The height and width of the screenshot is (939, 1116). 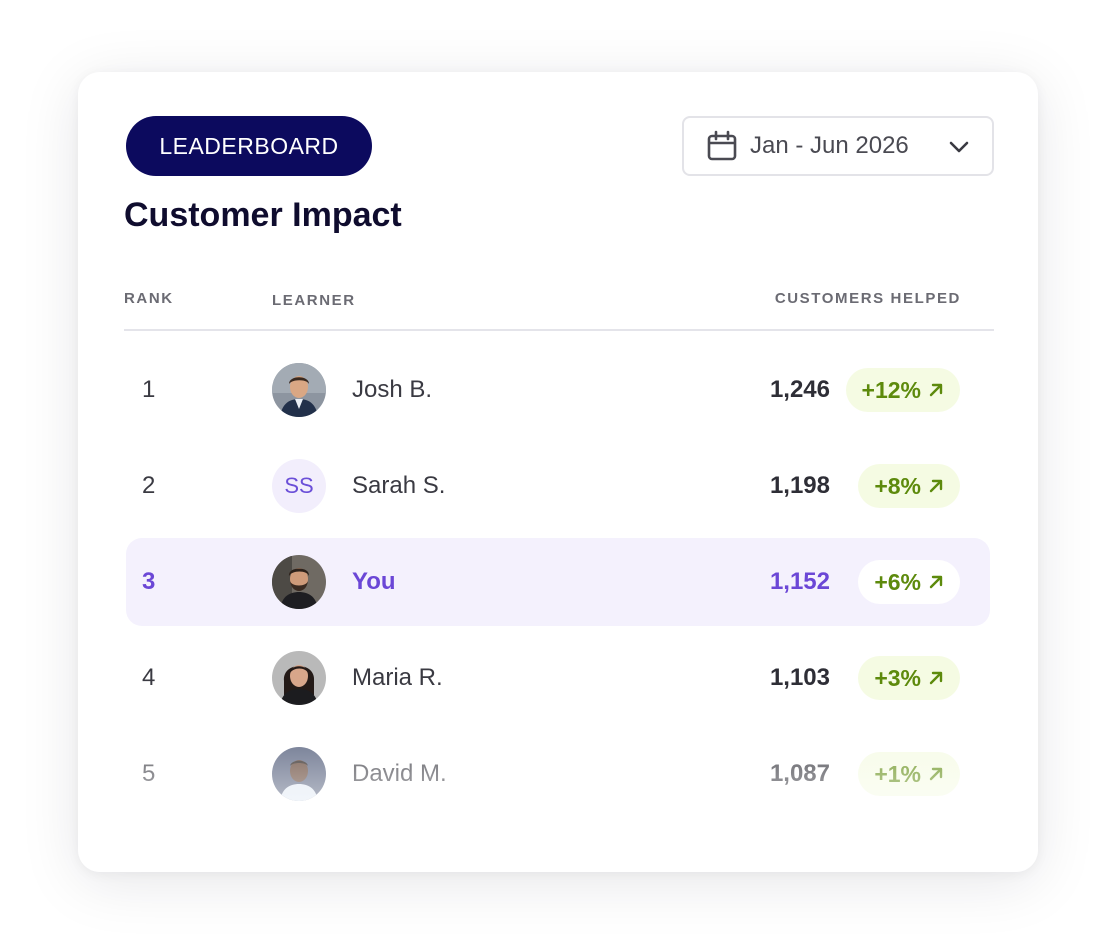 What do you see at coordinates (722, 146) in the screenshot?
I see `calendar-icon` at bounding box center [722, 146].